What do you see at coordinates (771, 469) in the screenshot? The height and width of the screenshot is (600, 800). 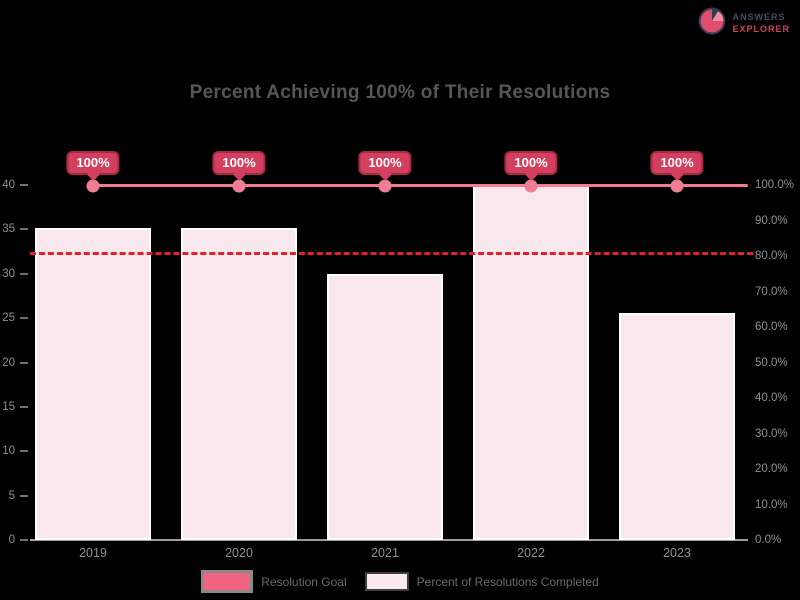 I see `right-axis-tick-label: 20.0%` at bounding box center [771, 469].